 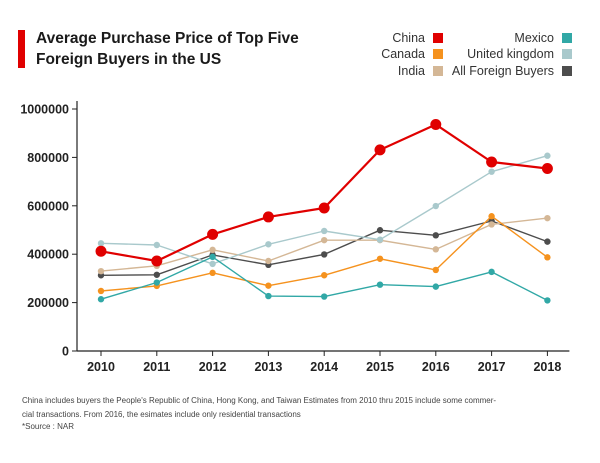 I want to click on chart-title-line-2: Foreign Buyers in the US, so click(x=129, y=59).